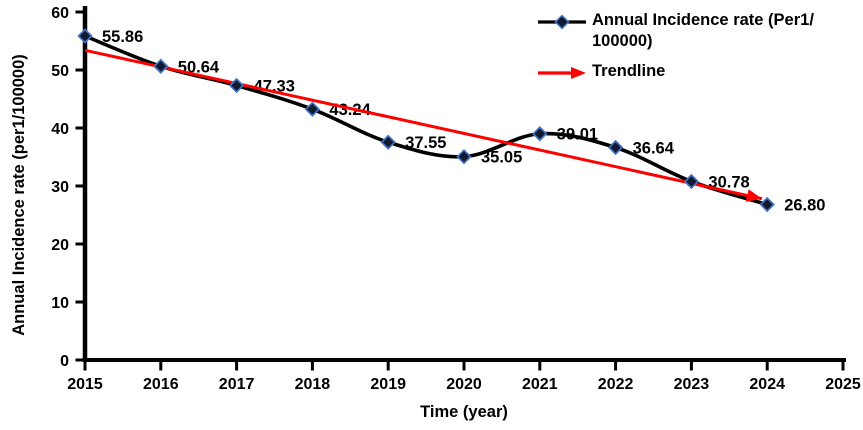  I want to click on data-point-label: 37.55, so click(425, 143).